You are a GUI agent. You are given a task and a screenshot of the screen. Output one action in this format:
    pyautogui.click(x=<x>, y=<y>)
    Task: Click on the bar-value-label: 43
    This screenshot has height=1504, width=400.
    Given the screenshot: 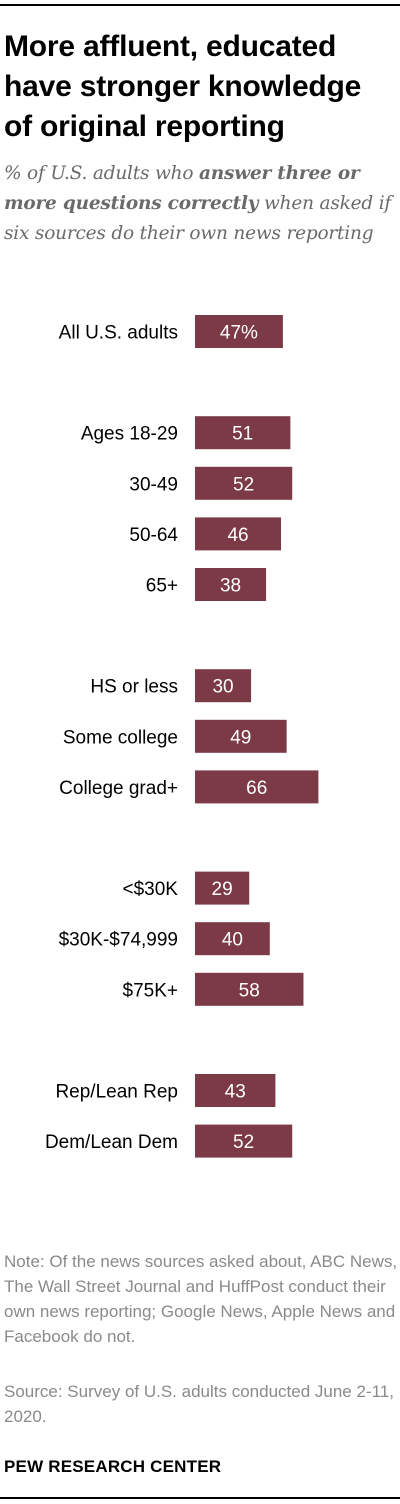 What is the action you would take?
    pyautogui.click(x=235, y=1092)
    